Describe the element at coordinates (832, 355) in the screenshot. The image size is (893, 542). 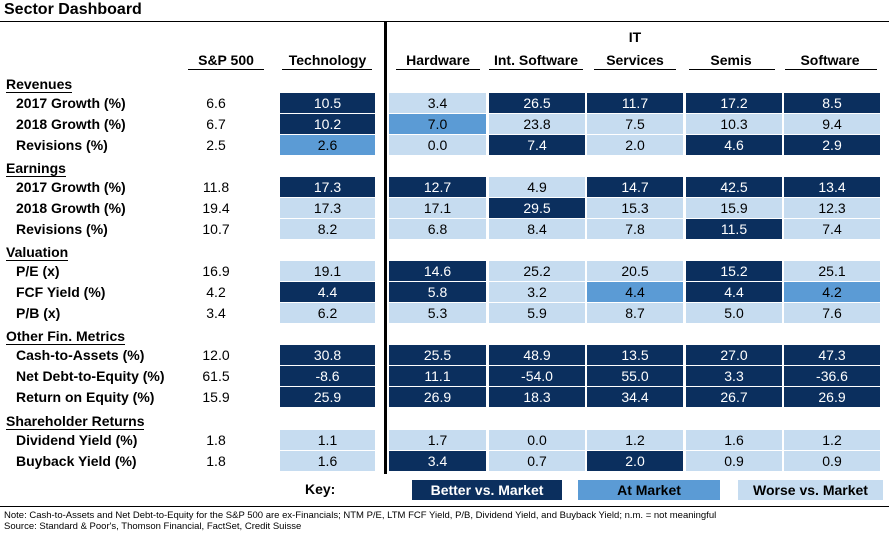
I see `software-value: 47.3` at that location.